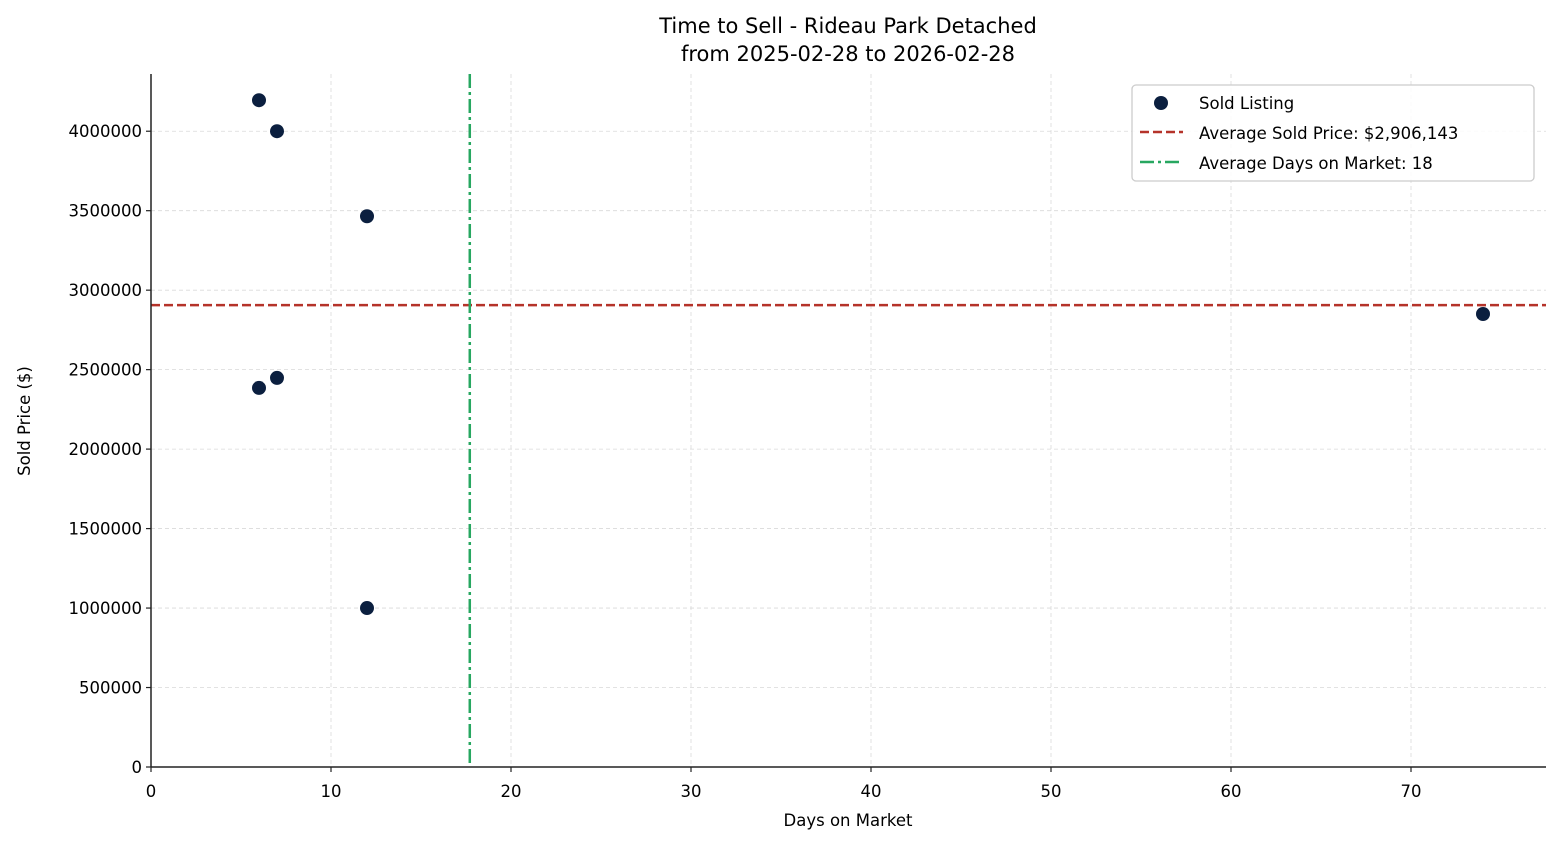 The width and height of the screenshot is (1560, 845). I want to click on legend-marker-sold-listing-icon, so click(1161, 103).